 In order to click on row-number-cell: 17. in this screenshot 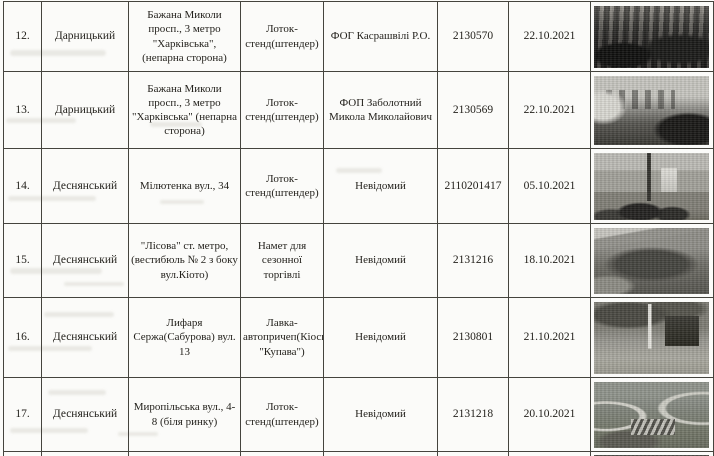, I will do `click(22, 414)`.